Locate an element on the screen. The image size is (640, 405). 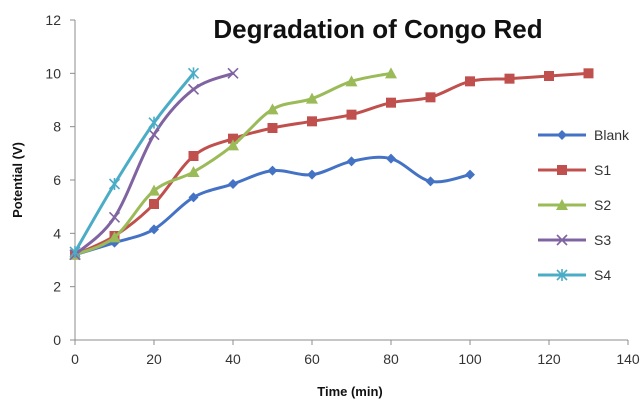
legend-marker-s2 is located at coordinates (562, 204).